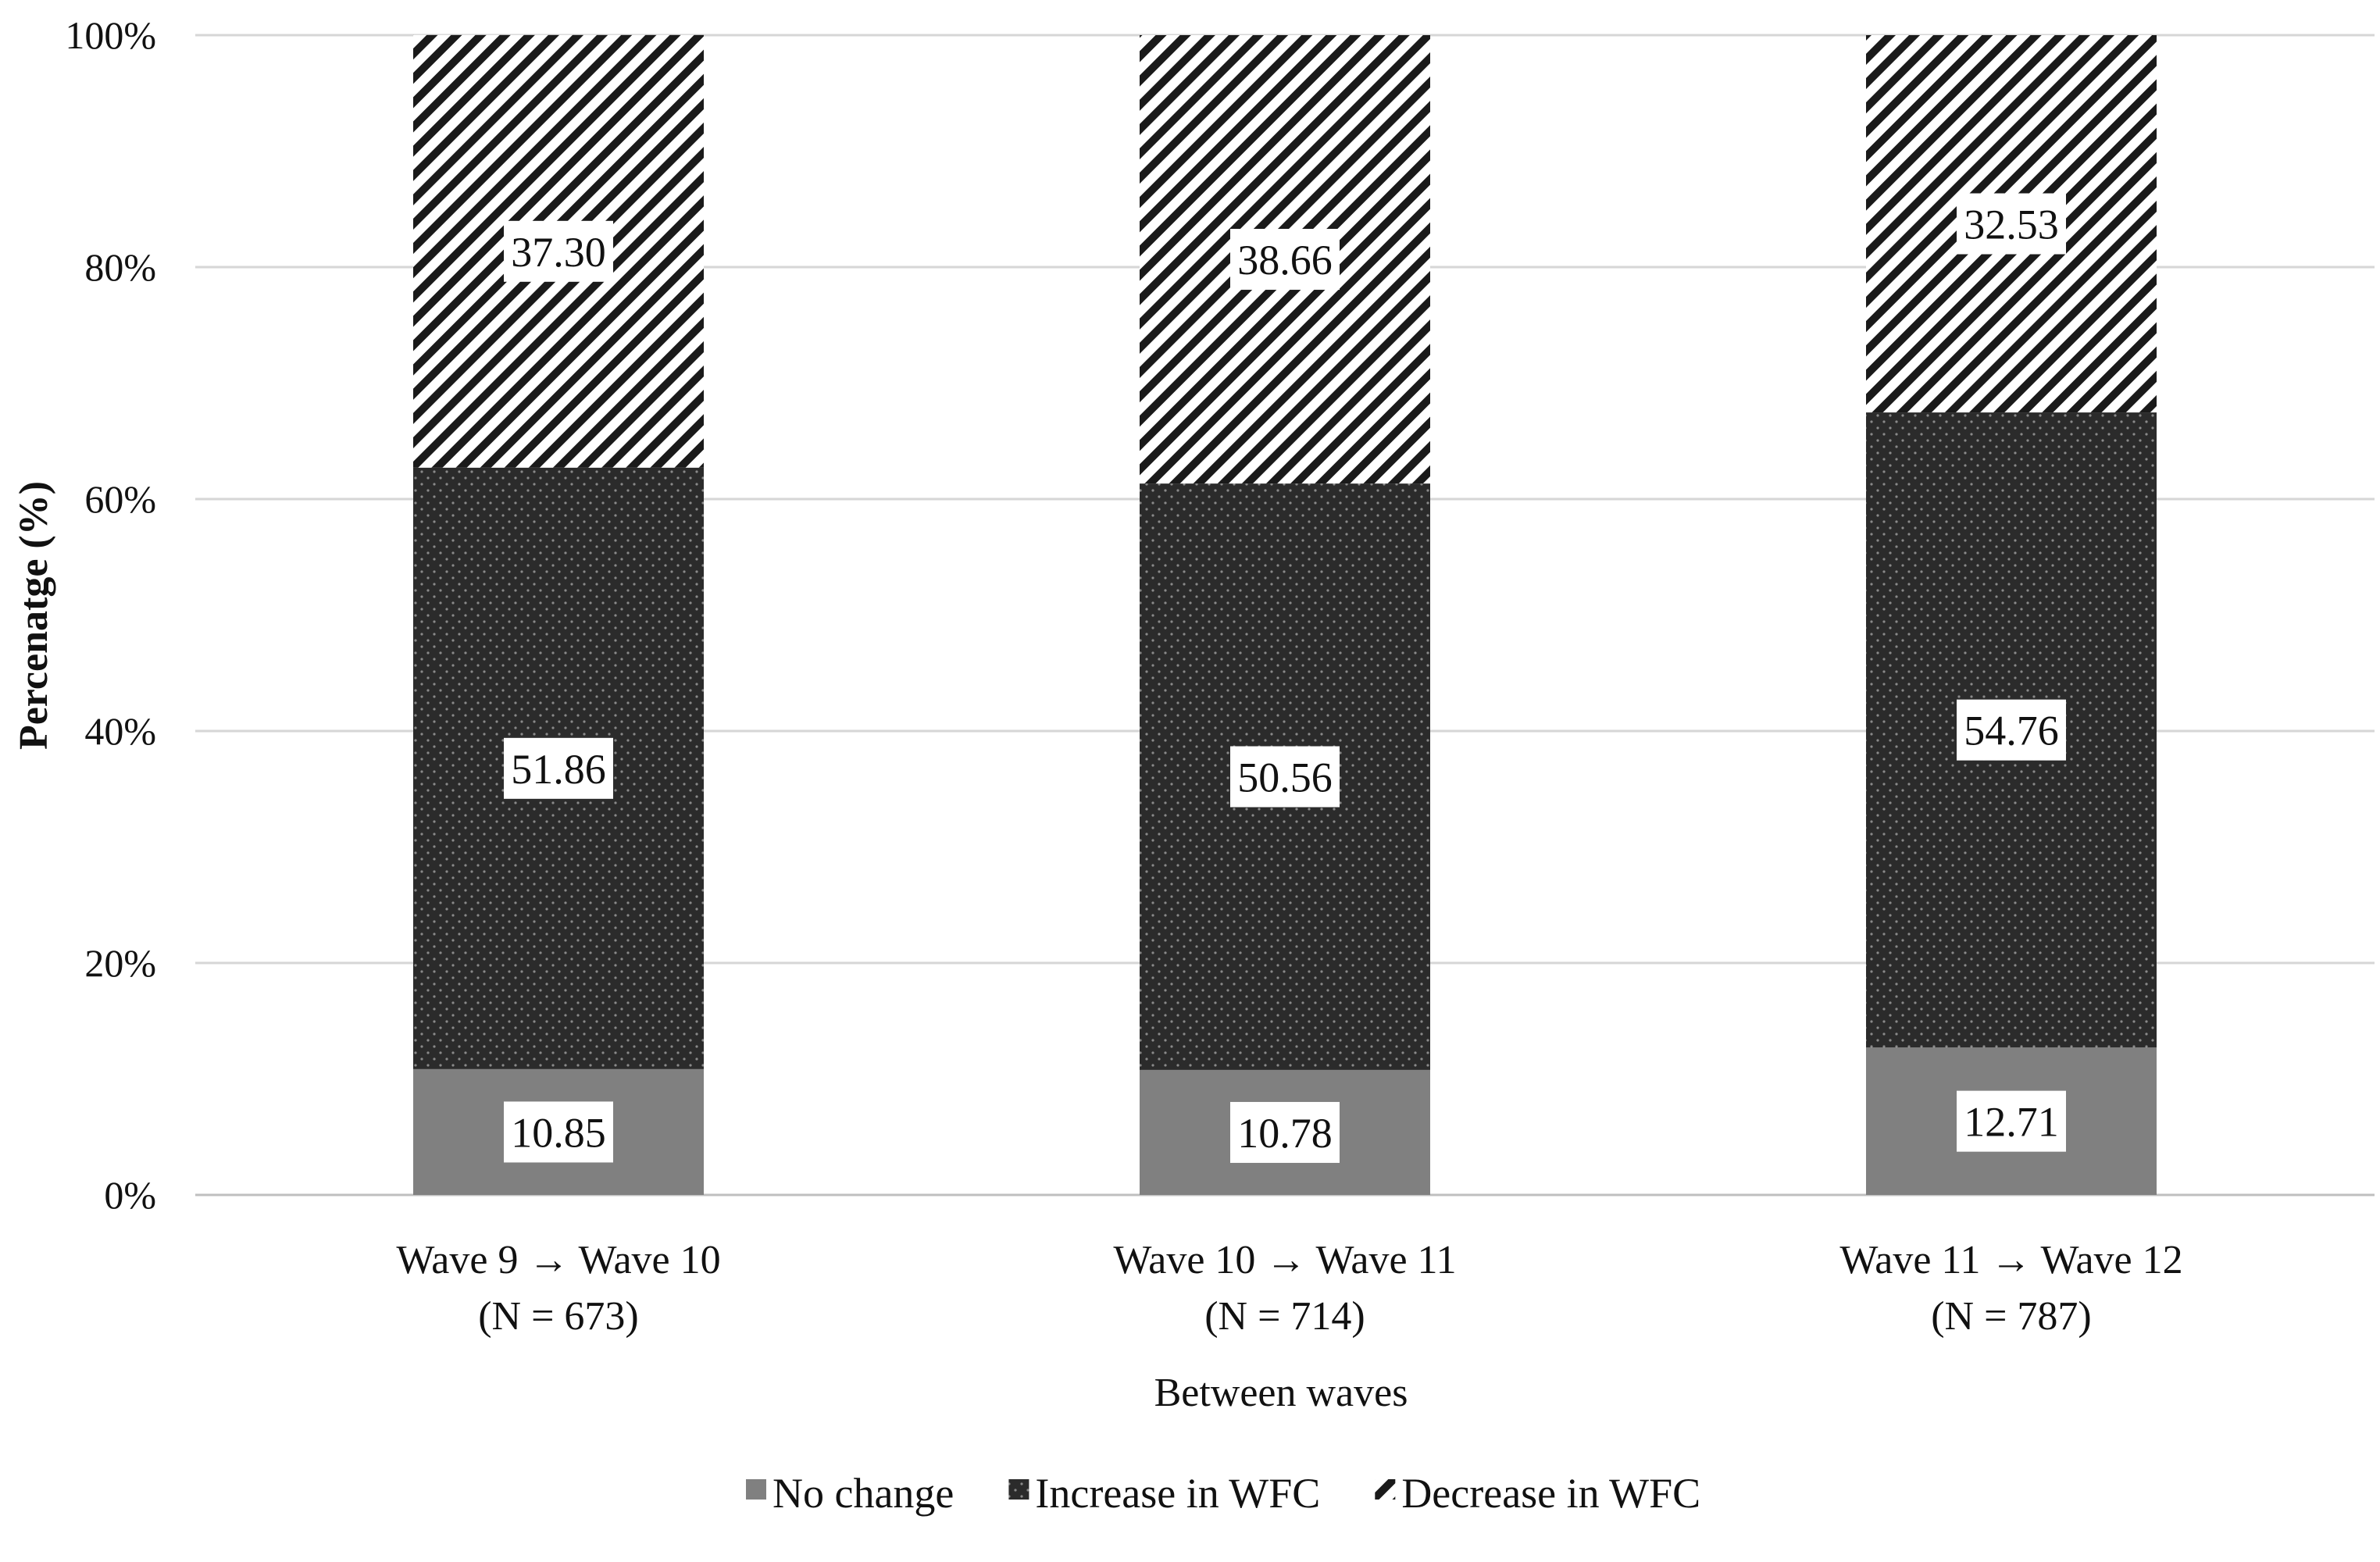 This screenshot has width=2380, height=1562. What do you see at coordinates (1281, 1393) in the screenshot?
I see `x-axis-title: Between waves` at bounding box center [1281, 1393].